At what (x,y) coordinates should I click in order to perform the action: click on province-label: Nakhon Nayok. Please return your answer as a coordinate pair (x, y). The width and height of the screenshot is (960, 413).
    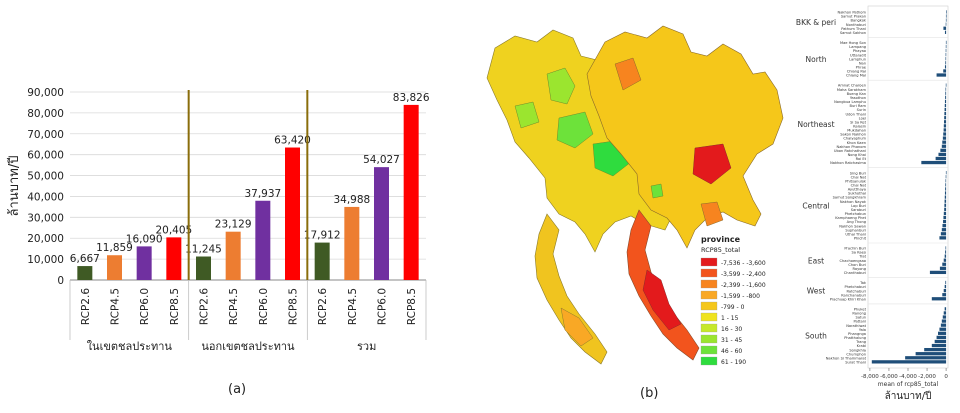
    Looking at the image, I should click on (853, 202).